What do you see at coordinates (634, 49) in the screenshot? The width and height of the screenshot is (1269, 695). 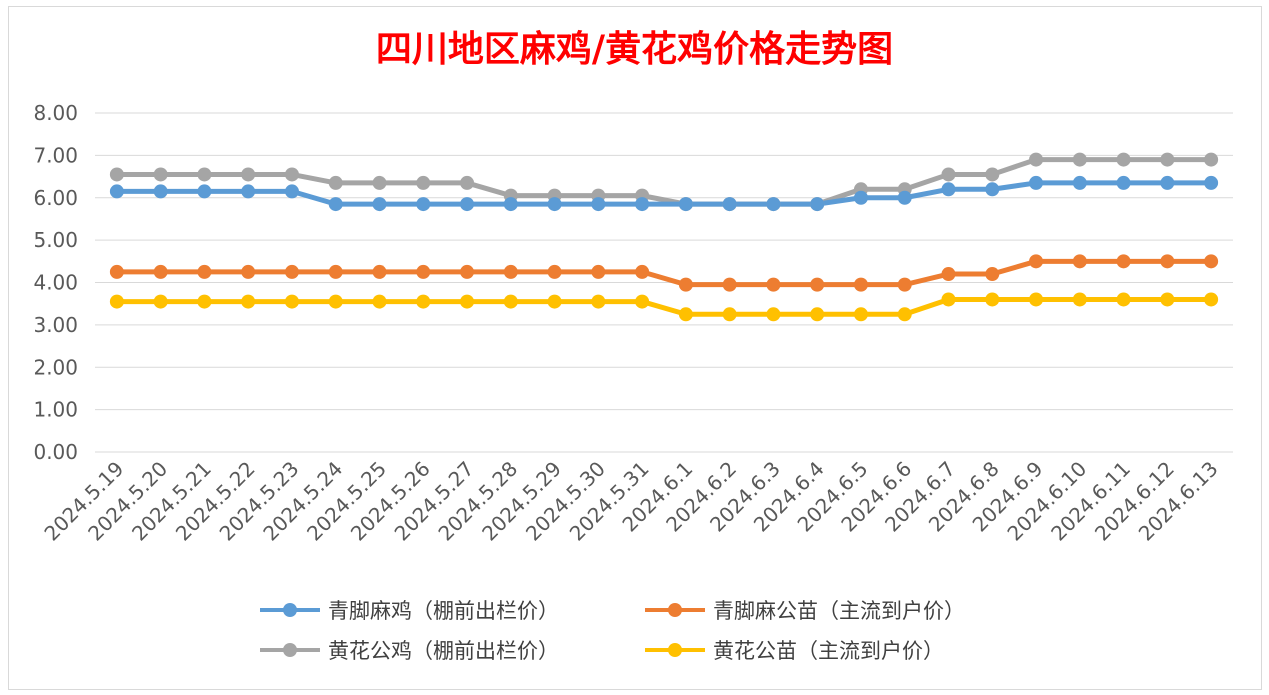 I see `chart-title: 四川地区麻鸡/黄花鸡价格走势图` at bounding box center [634, 49].